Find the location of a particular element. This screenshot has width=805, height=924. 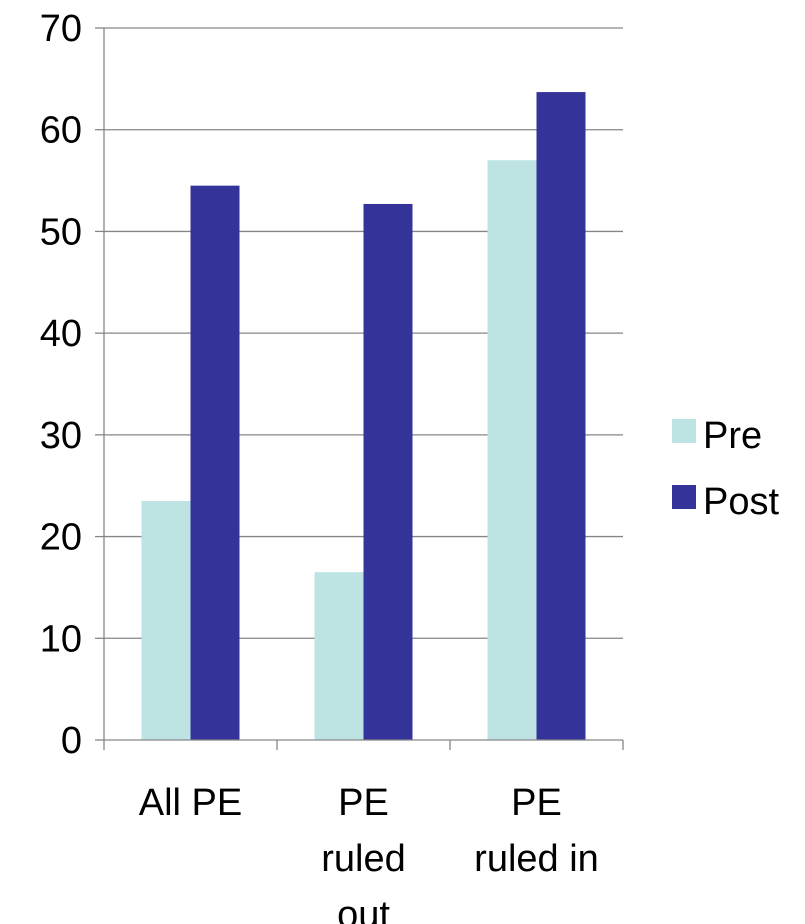

x-category-label: out is located at coordinates (363, 909).